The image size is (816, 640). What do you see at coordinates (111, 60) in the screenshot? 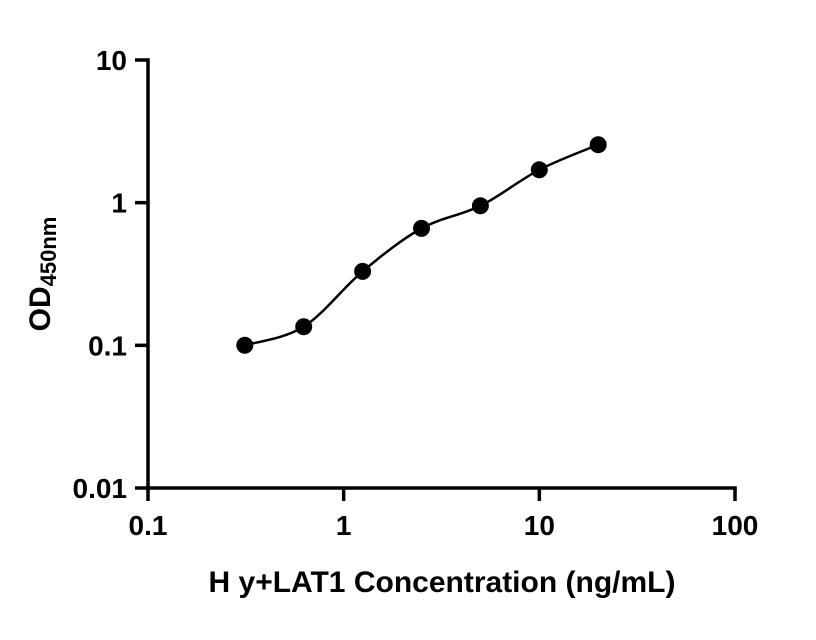
I see `y-tick-label: 10` at bounding box center [111, 60].